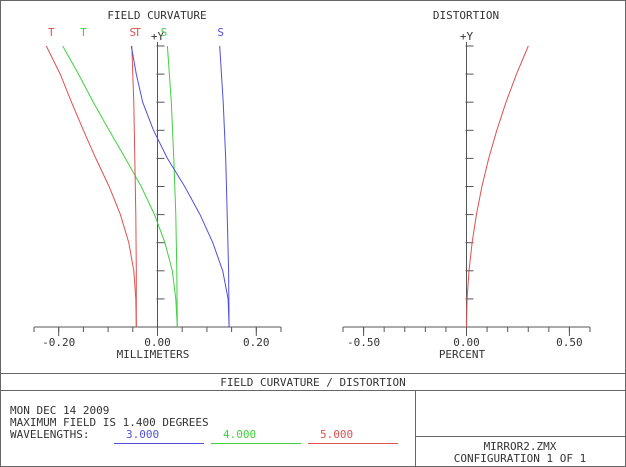 This screenshot has height=467, width=626. Describe the element at coordinates (363, 342) in the screenshot. I see `dist-x-tick-label: -0.50` at that location.